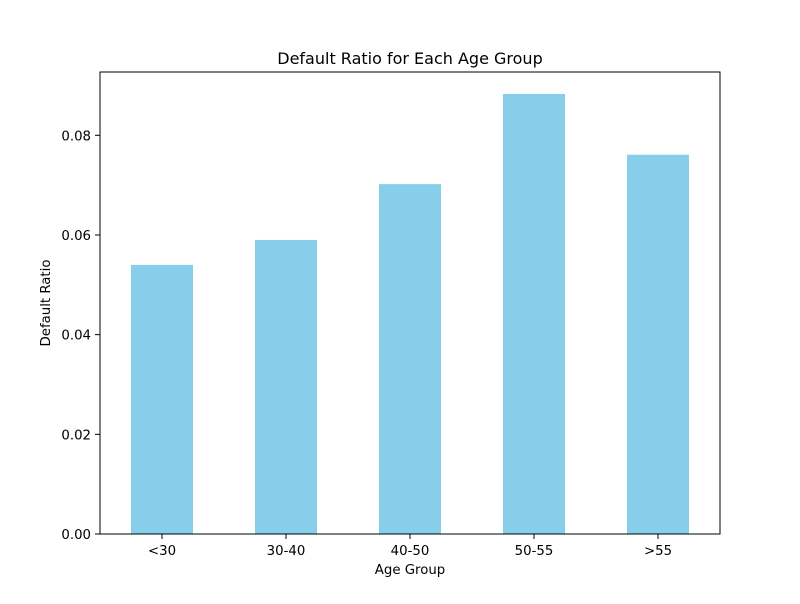  I want to click on y-tick-label-1: 0.02, so click(76, 435).